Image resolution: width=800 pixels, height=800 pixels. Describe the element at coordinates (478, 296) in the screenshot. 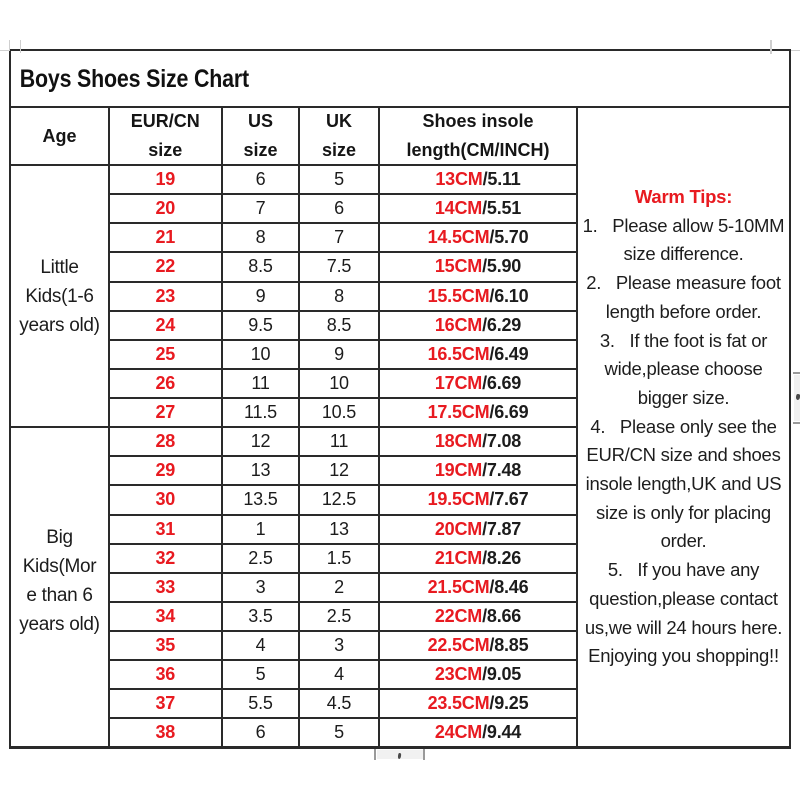

I see `cell-insole-length: 15.5CM/6.10` at that location.